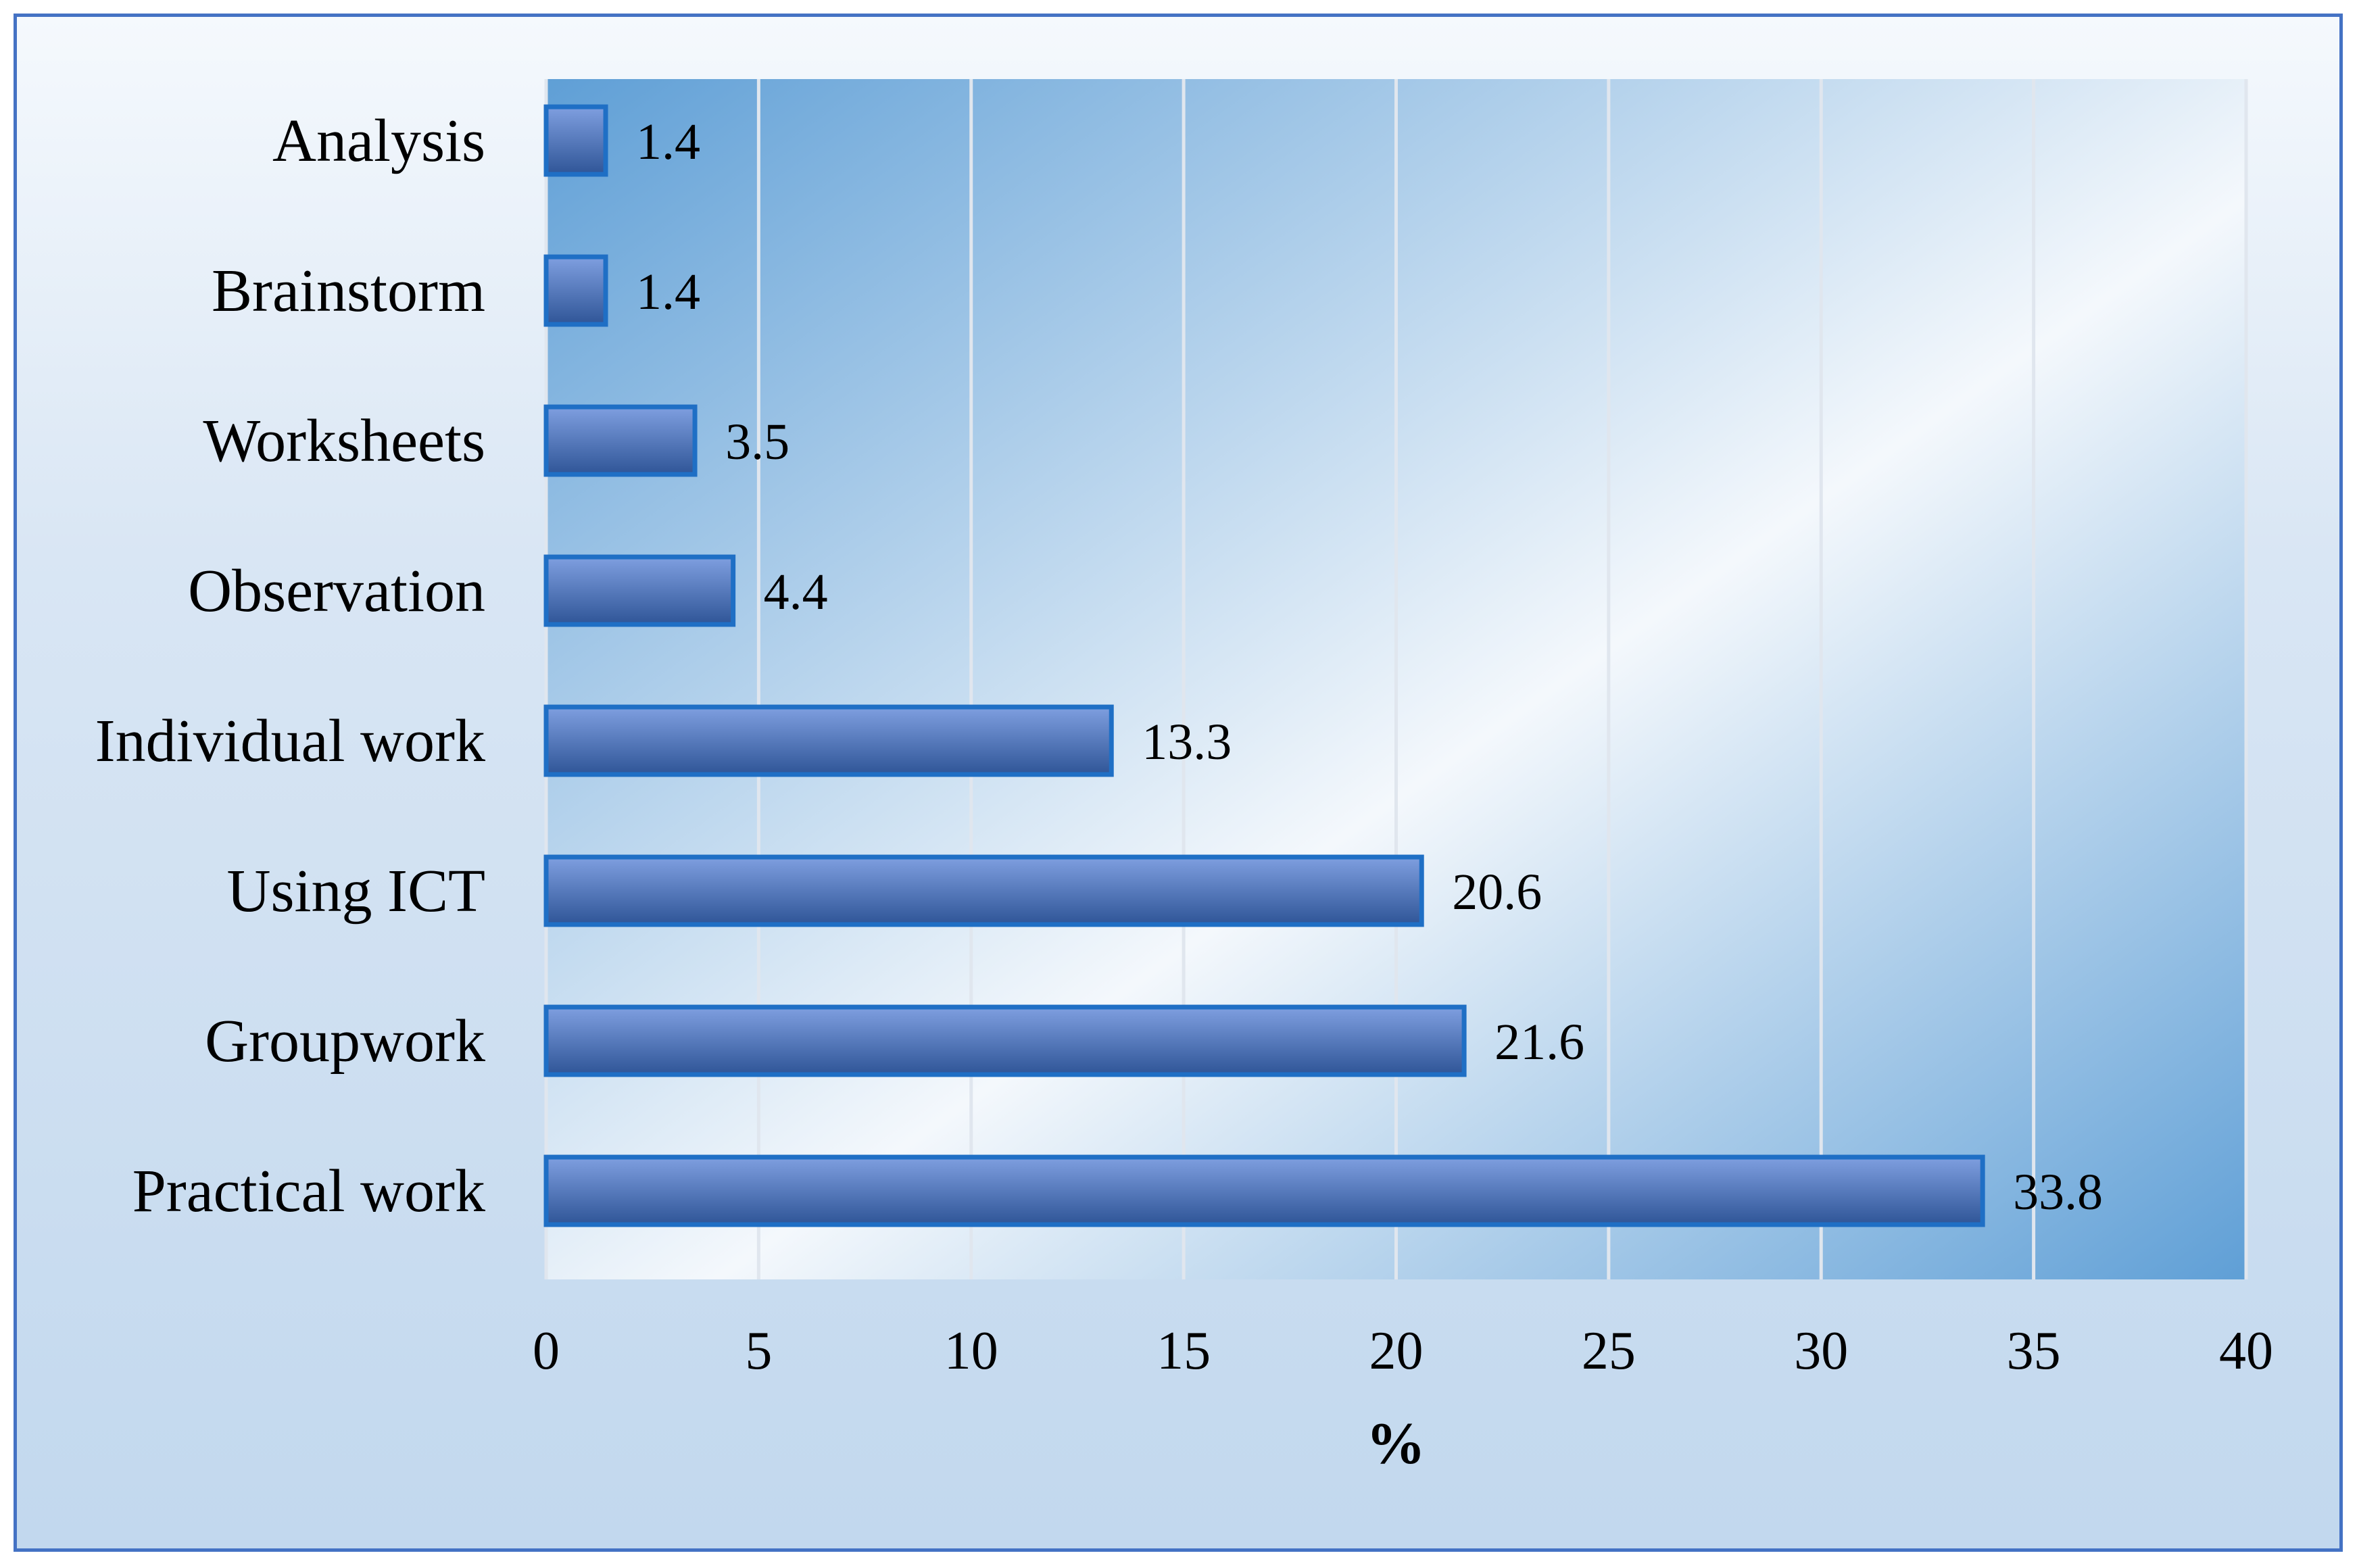  Describe the element at coordinates (1539, 1042) in the screenshot. I see `data-label: 21.6` at that location.